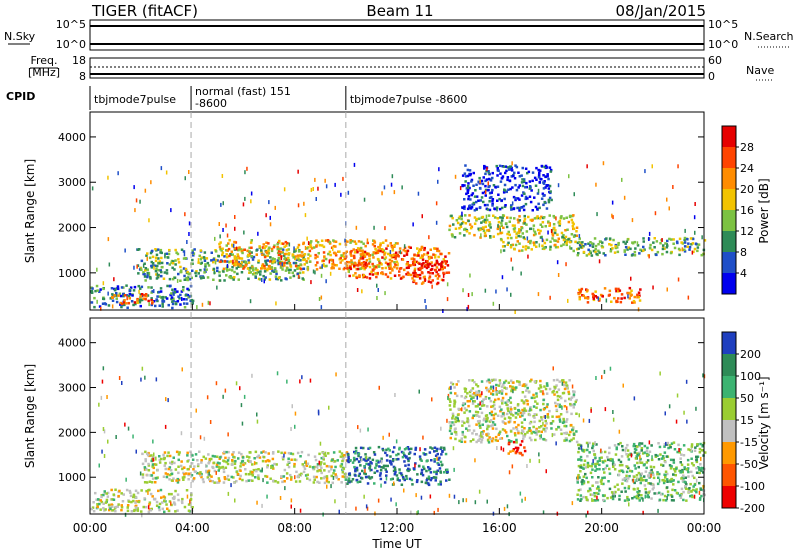  I want to click on colorbar-segment, so click(729, 409).